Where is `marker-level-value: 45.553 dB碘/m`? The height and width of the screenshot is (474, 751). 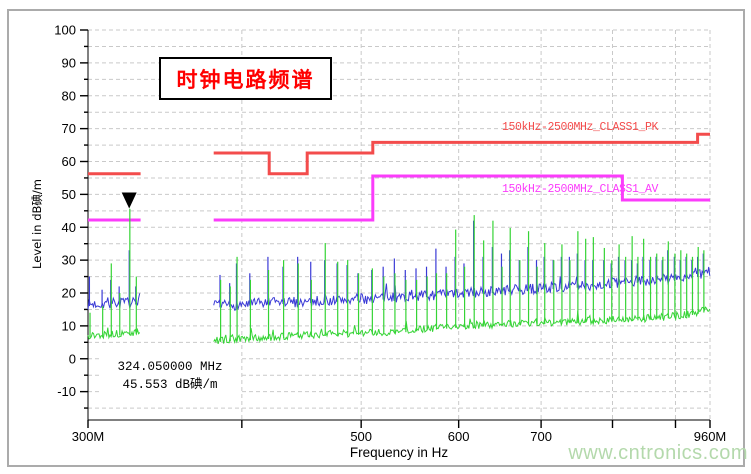 marker-level-value: 45.553 dB碘/m is located at coordinates (170, 385).